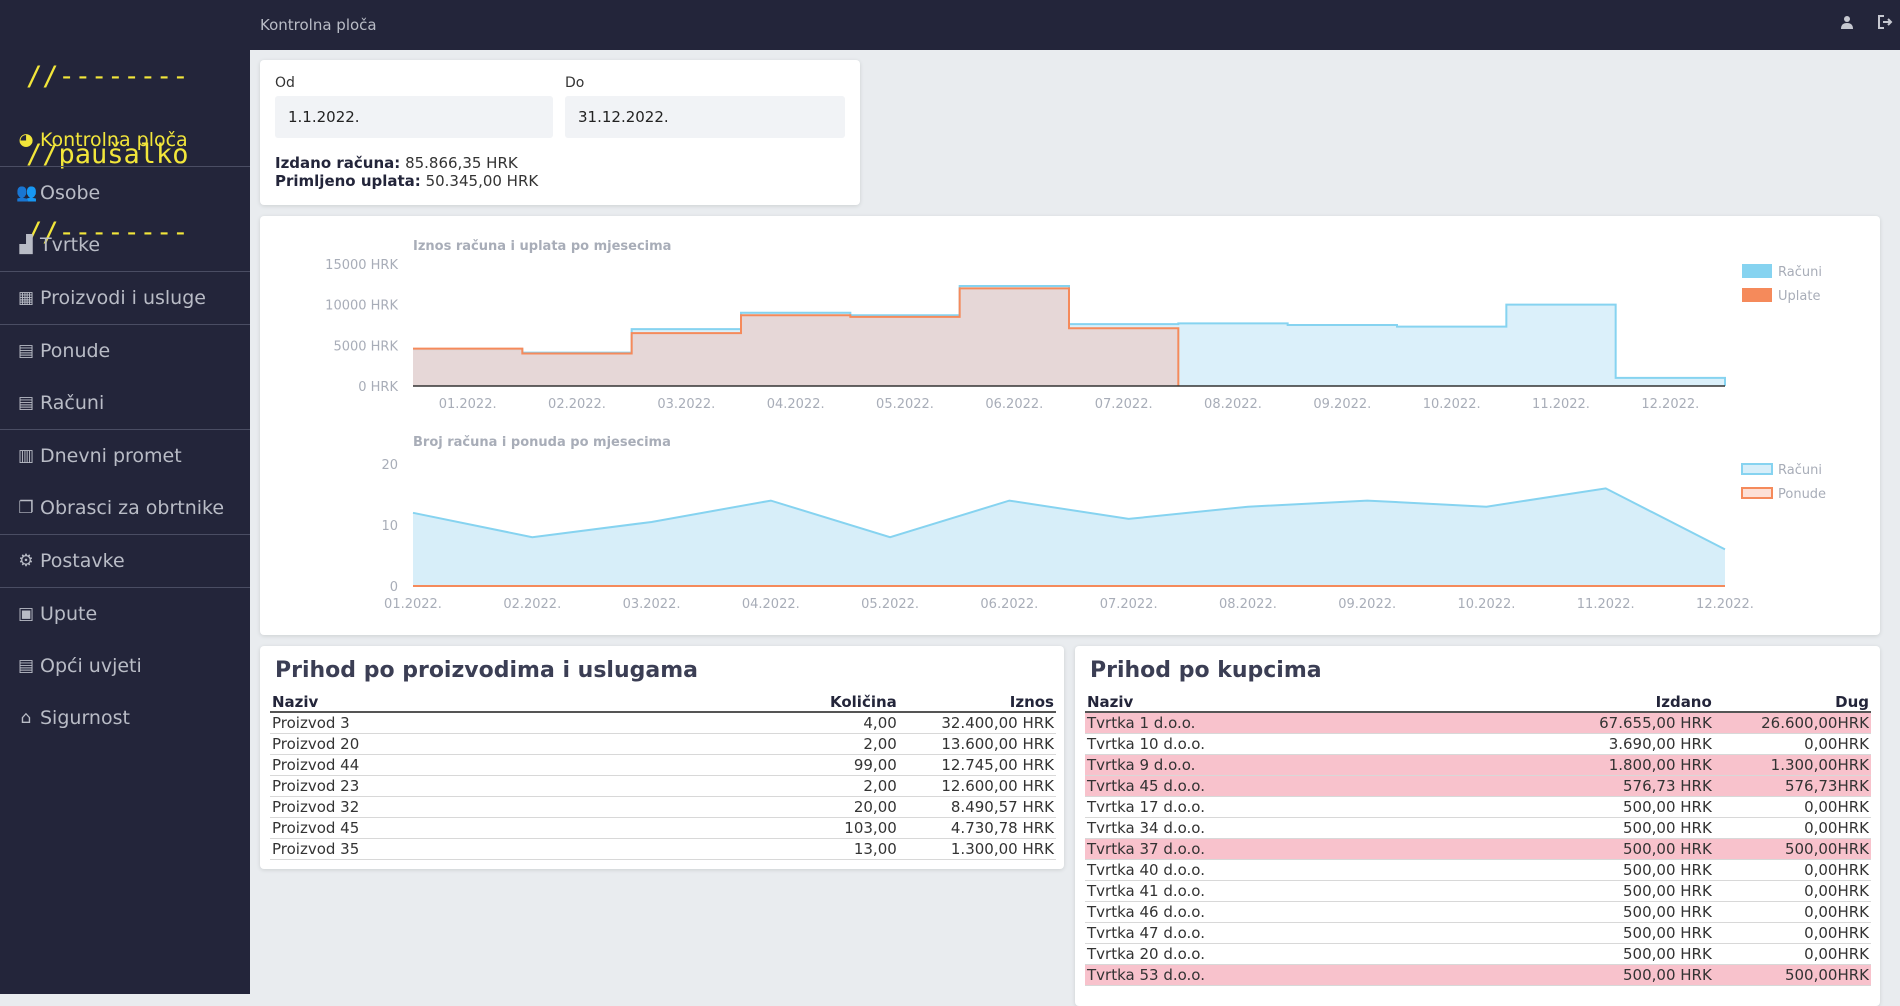 The width and height of the screenshot is (1900, 1006). I want to click on table-row: Tvrtka 47 d.o.o. 500,00 HRK 0,00HRK, so click(1478, 933).